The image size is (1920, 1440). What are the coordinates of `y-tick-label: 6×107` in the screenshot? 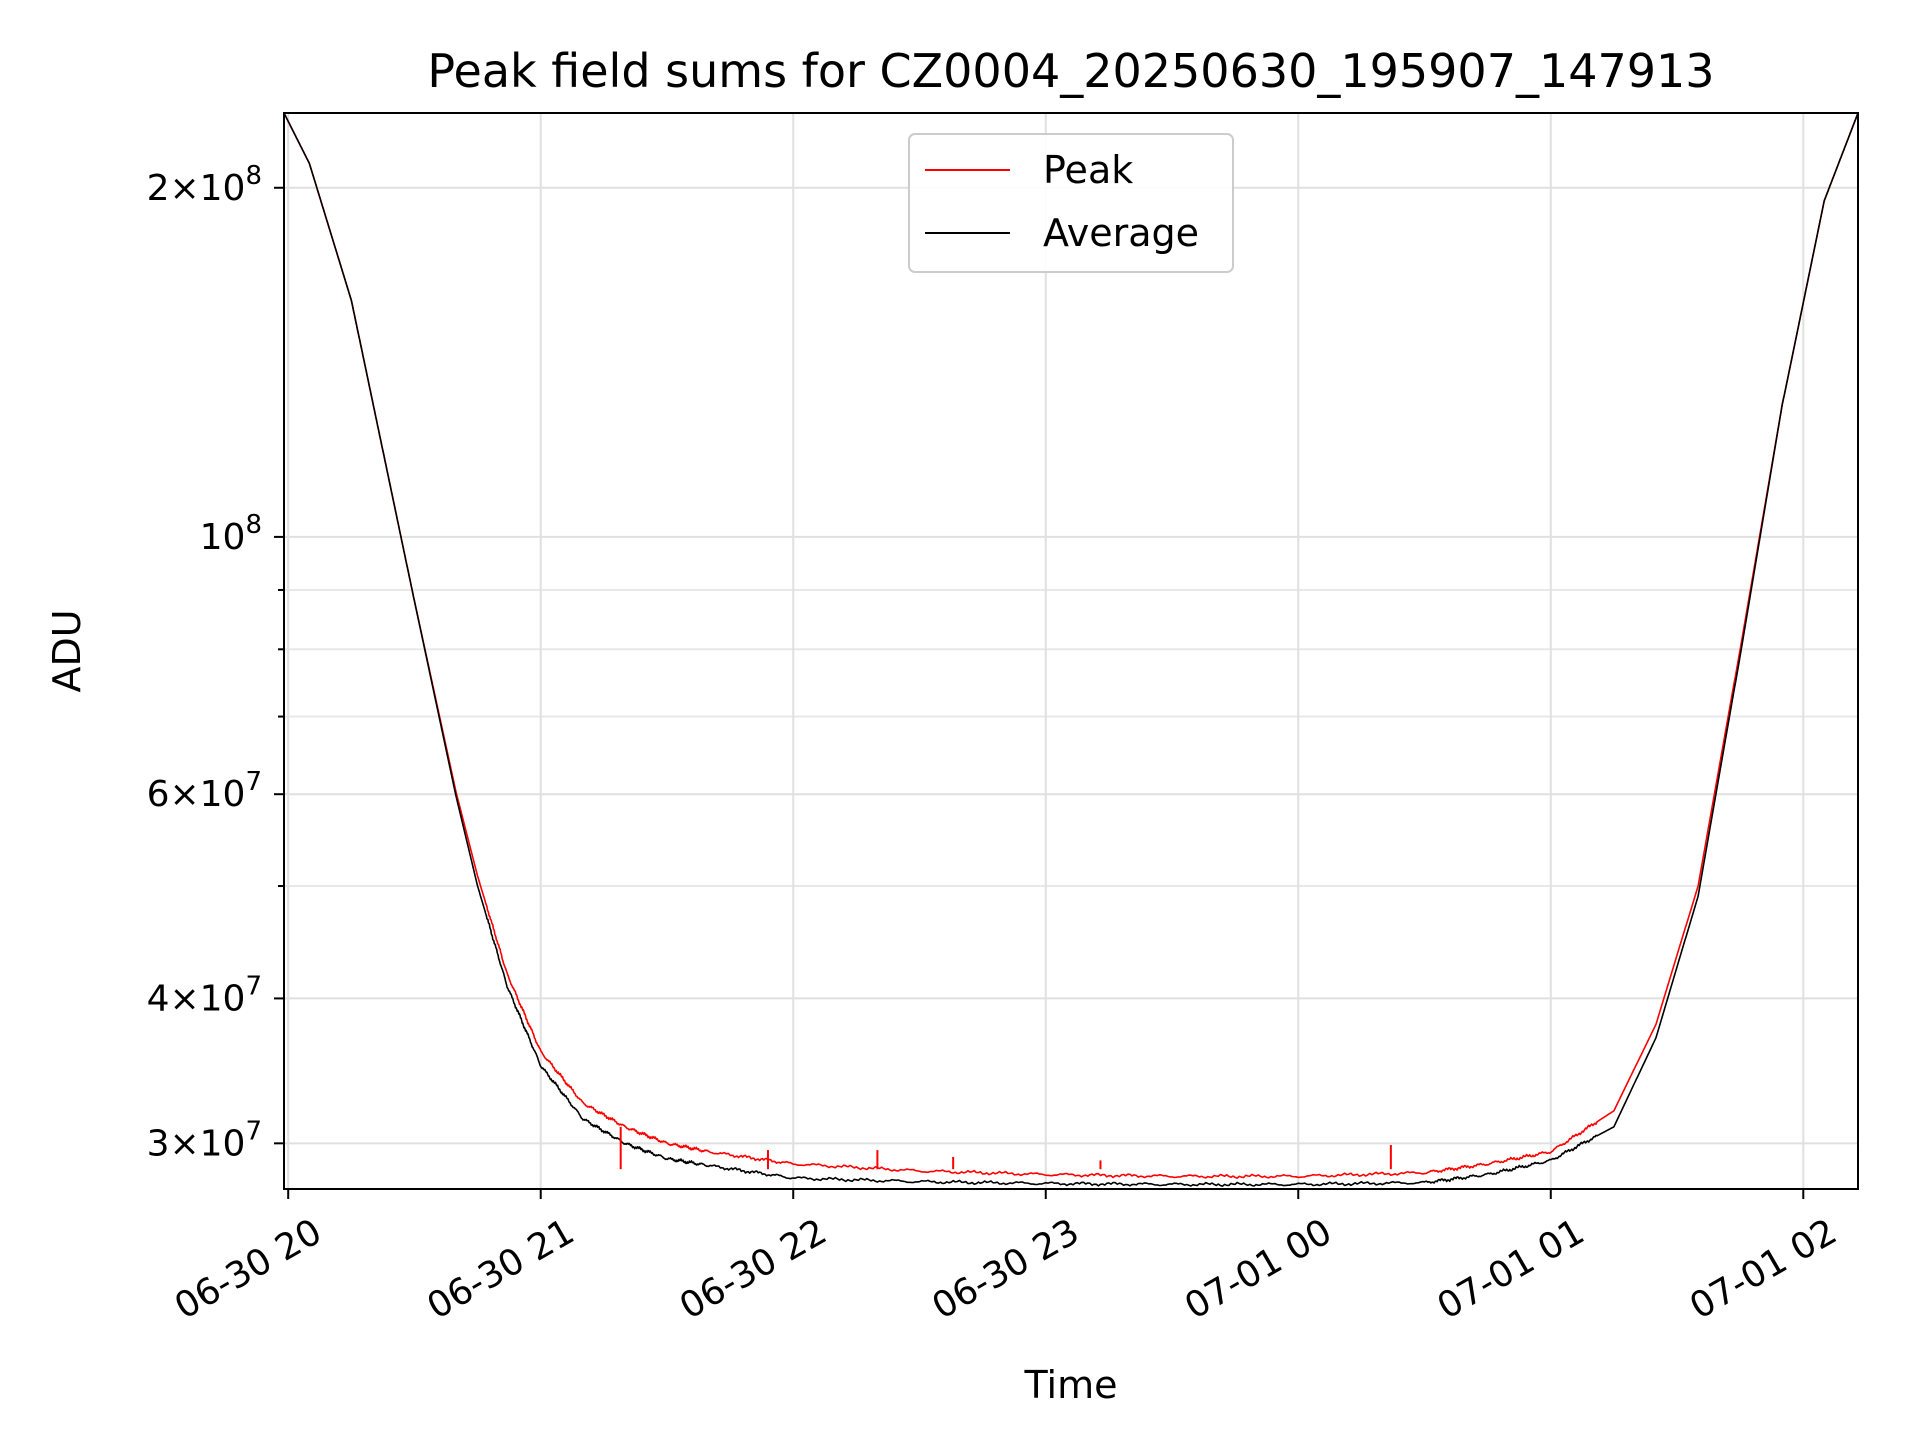 It's located at (204, 791).